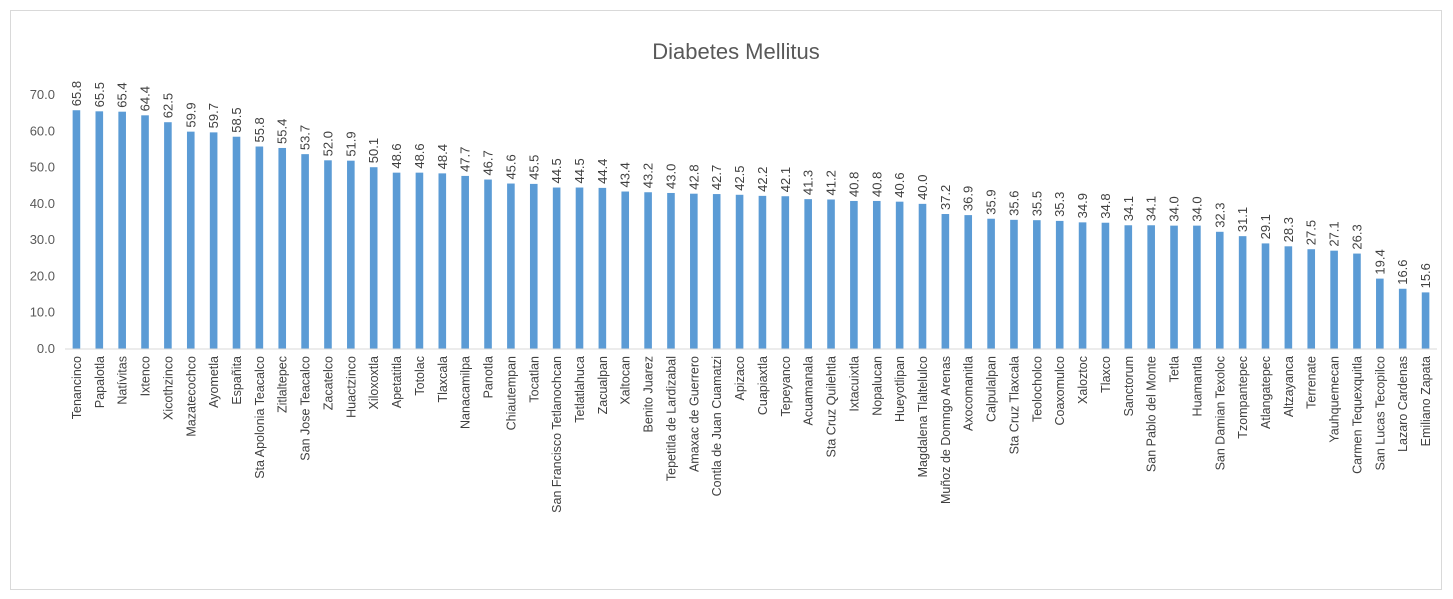 This screenshot has width=1453, height=599. Describe the element at coordinates (922, 187) in the screenshot. I see `data-label: 40.0` at that location.